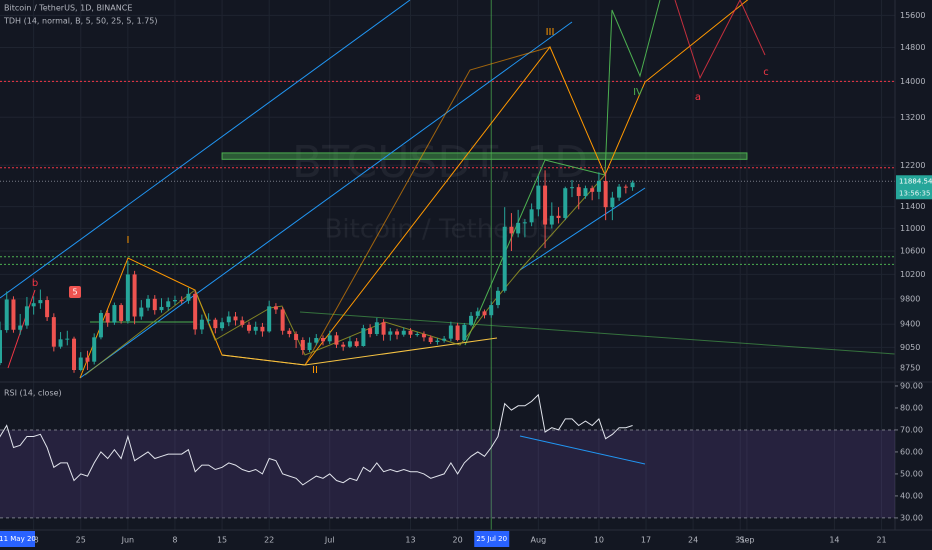 Image resolution: width=932 pixels, height=550 pixels. Describe the element at coordinates (912, 228) in the screenshot. I see `y-tick-label: 11000` at that location.